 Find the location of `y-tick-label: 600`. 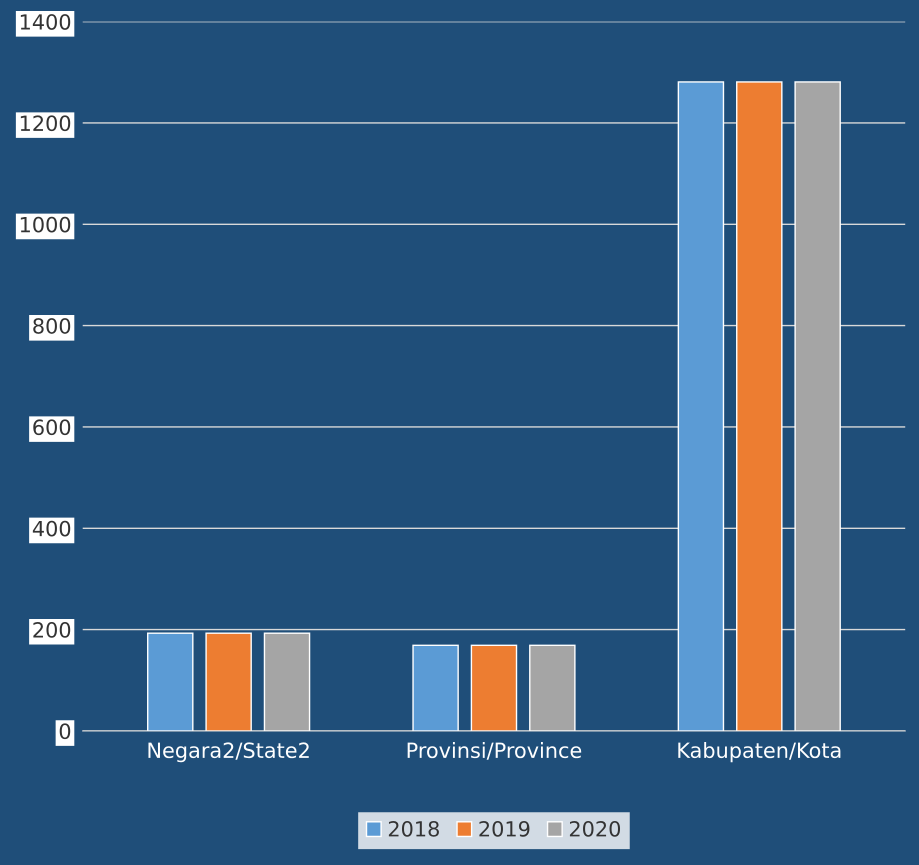

y-tick-label: 600 is located at coordinates (51, 427).